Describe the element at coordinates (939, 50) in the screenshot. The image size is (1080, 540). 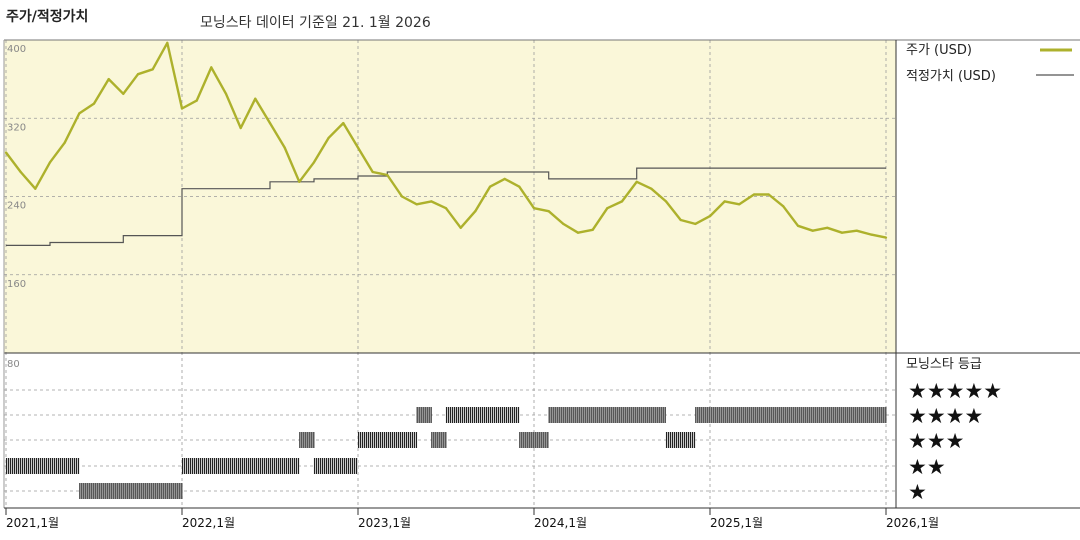
I see `legend-price-label: 주가 (USD)` at that location.